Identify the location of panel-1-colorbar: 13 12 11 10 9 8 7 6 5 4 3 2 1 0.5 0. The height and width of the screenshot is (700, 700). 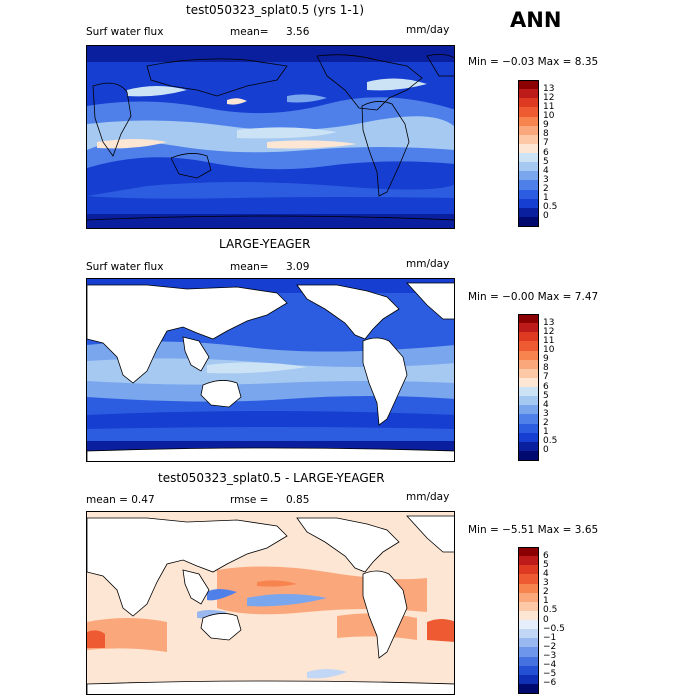
(538, 153).